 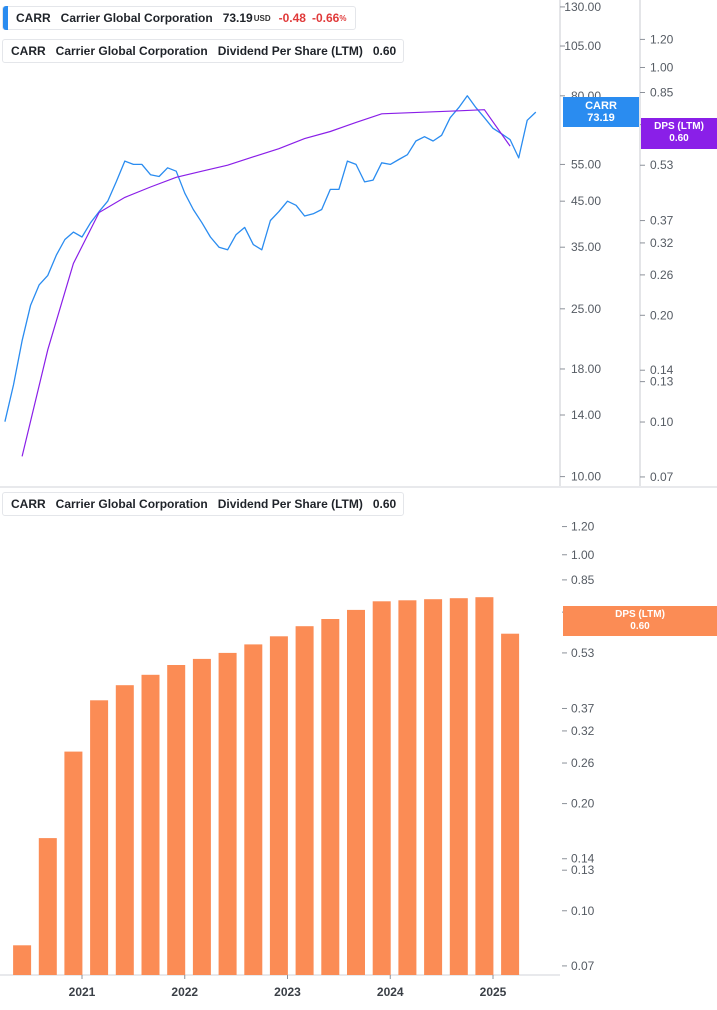 I want to click on dps-tag-bottom-label: DPS (LTM), so click(x=640, y=614).